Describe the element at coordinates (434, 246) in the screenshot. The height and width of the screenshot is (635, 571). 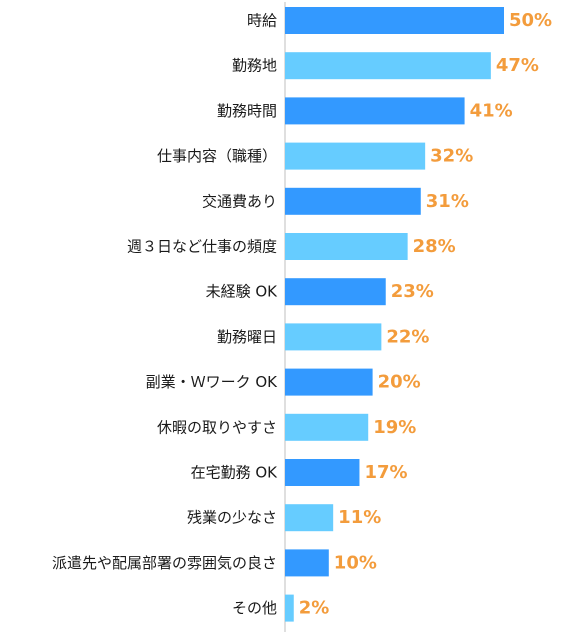
I see `value-label: 28%` at that location.